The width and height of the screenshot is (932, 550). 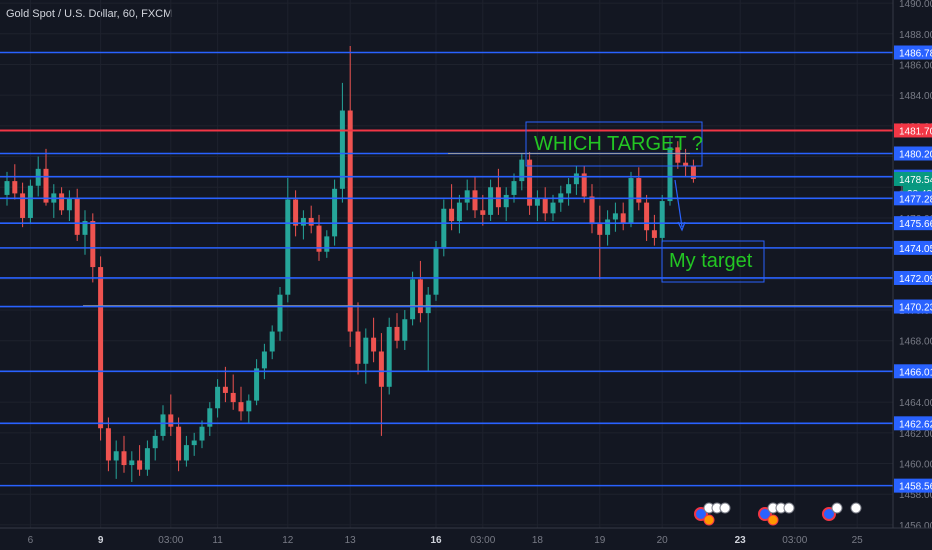 I want to click on x-tick-label: 25, so click(x=858, y=540).